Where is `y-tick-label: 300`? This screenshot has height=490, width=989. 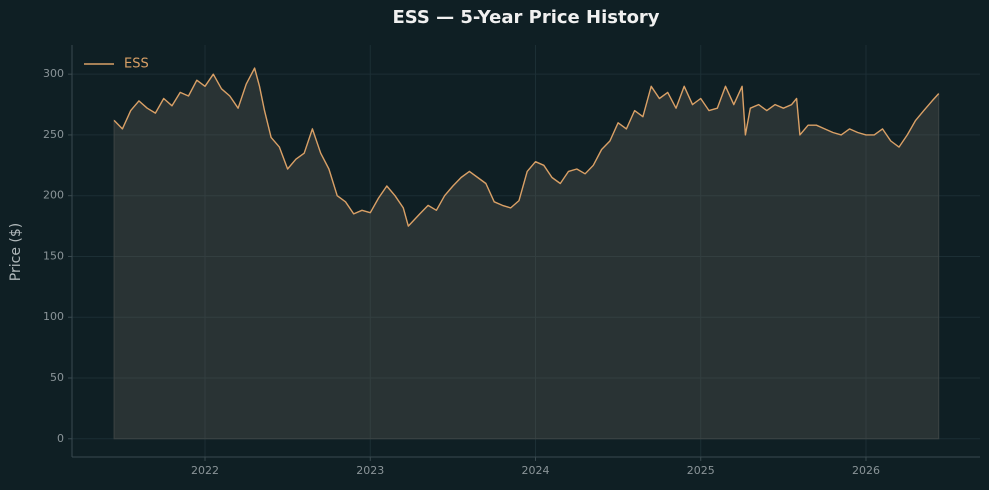 y-tick-label: 300 is located at coordinates (53, 73).